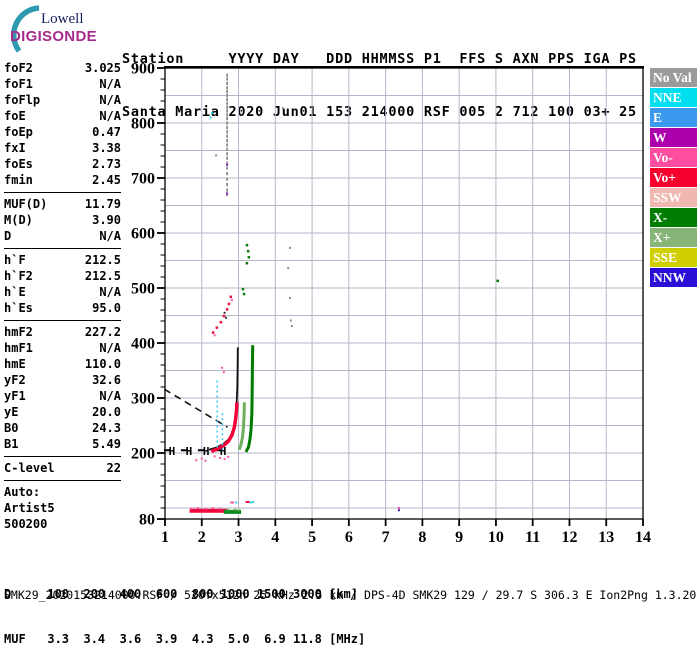 This screenshot has height=662, width=700. Describe the element at coordinates (211, 115) in the screenshot. I see `series-cyan-scatter` at that location.